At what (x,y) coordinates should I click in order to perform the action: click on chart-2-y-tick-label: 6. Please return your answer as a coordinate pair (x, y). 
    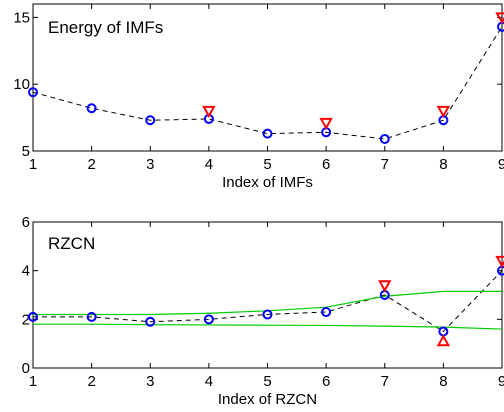
    Looking at the image, I should click on (26, 222).